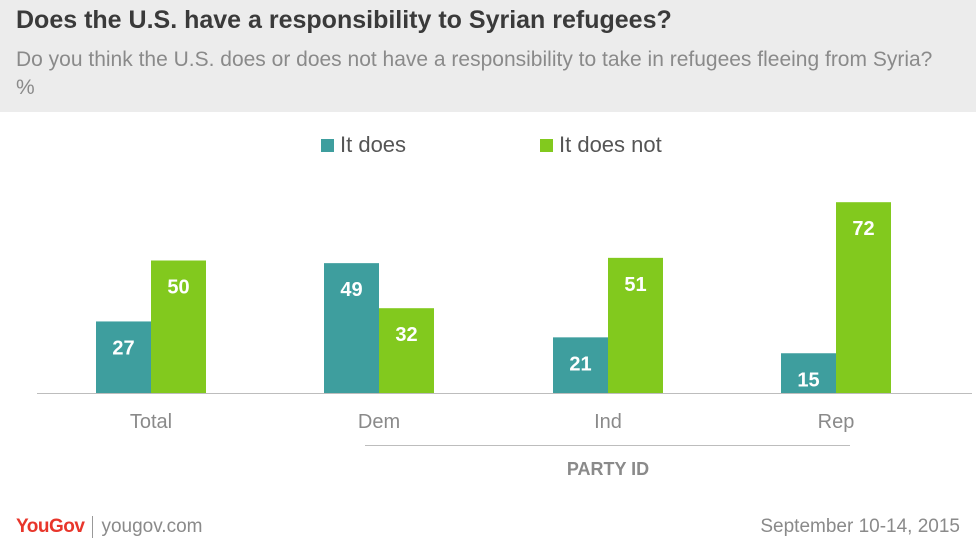 This screenshot has height=548, width=976. Describe the element at coordinates (123, 348) in the screenshot. I see `data-label-it-does-total: 27` at that location.